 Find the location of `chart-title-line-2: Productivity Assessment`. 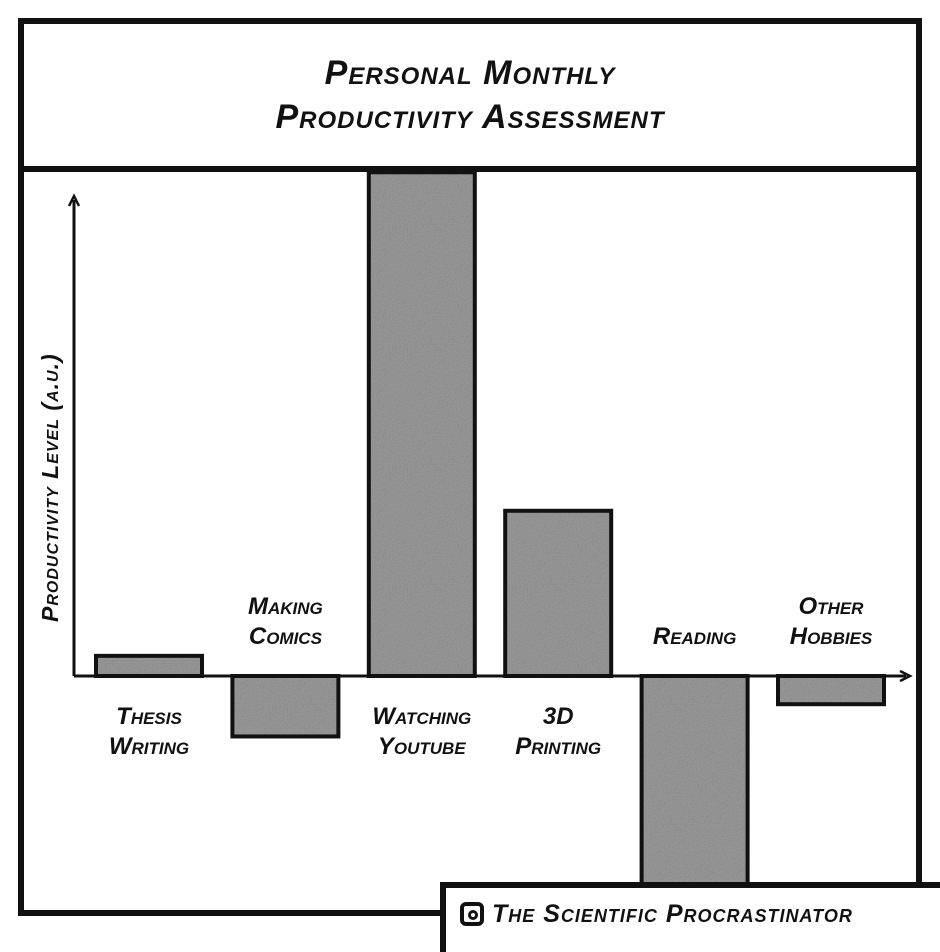

chart-title-line-2: Productivity Assessment is located at coordinates (470, 117).